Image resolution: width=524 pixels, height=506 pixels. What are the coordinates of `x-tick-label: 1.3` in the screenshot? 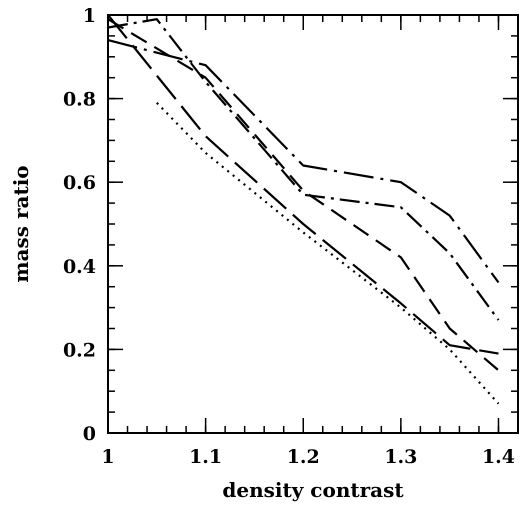 It's located at (400, 457).